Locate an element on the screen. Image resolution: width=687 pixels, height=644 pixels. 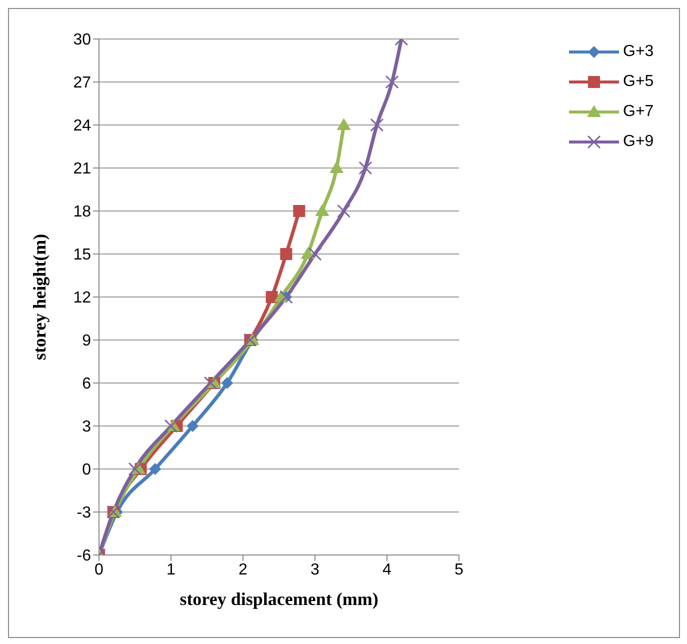
legend-label: G+3 is located at coordinates (638, 52).